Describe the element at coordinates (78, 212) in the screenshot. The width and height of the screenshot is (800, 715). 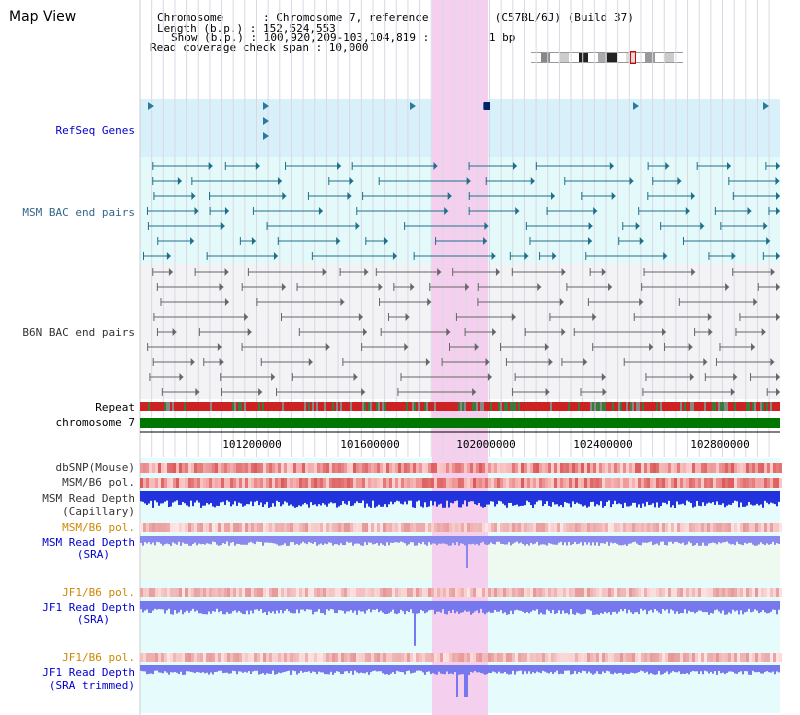
I see `label-msm-bac: MSM BAC end pairs` at that location.